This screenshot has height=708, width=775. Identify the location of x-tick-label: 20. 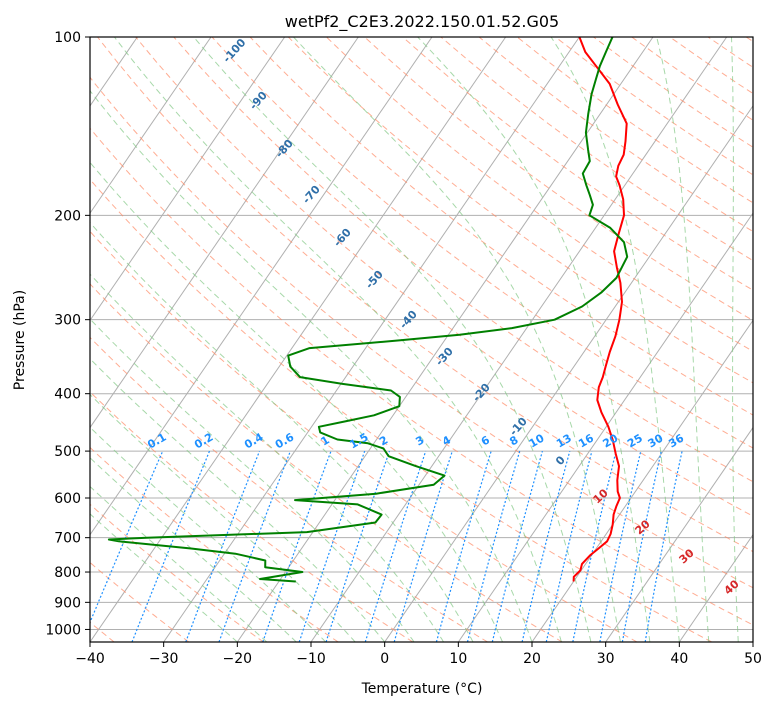
(532, 659).